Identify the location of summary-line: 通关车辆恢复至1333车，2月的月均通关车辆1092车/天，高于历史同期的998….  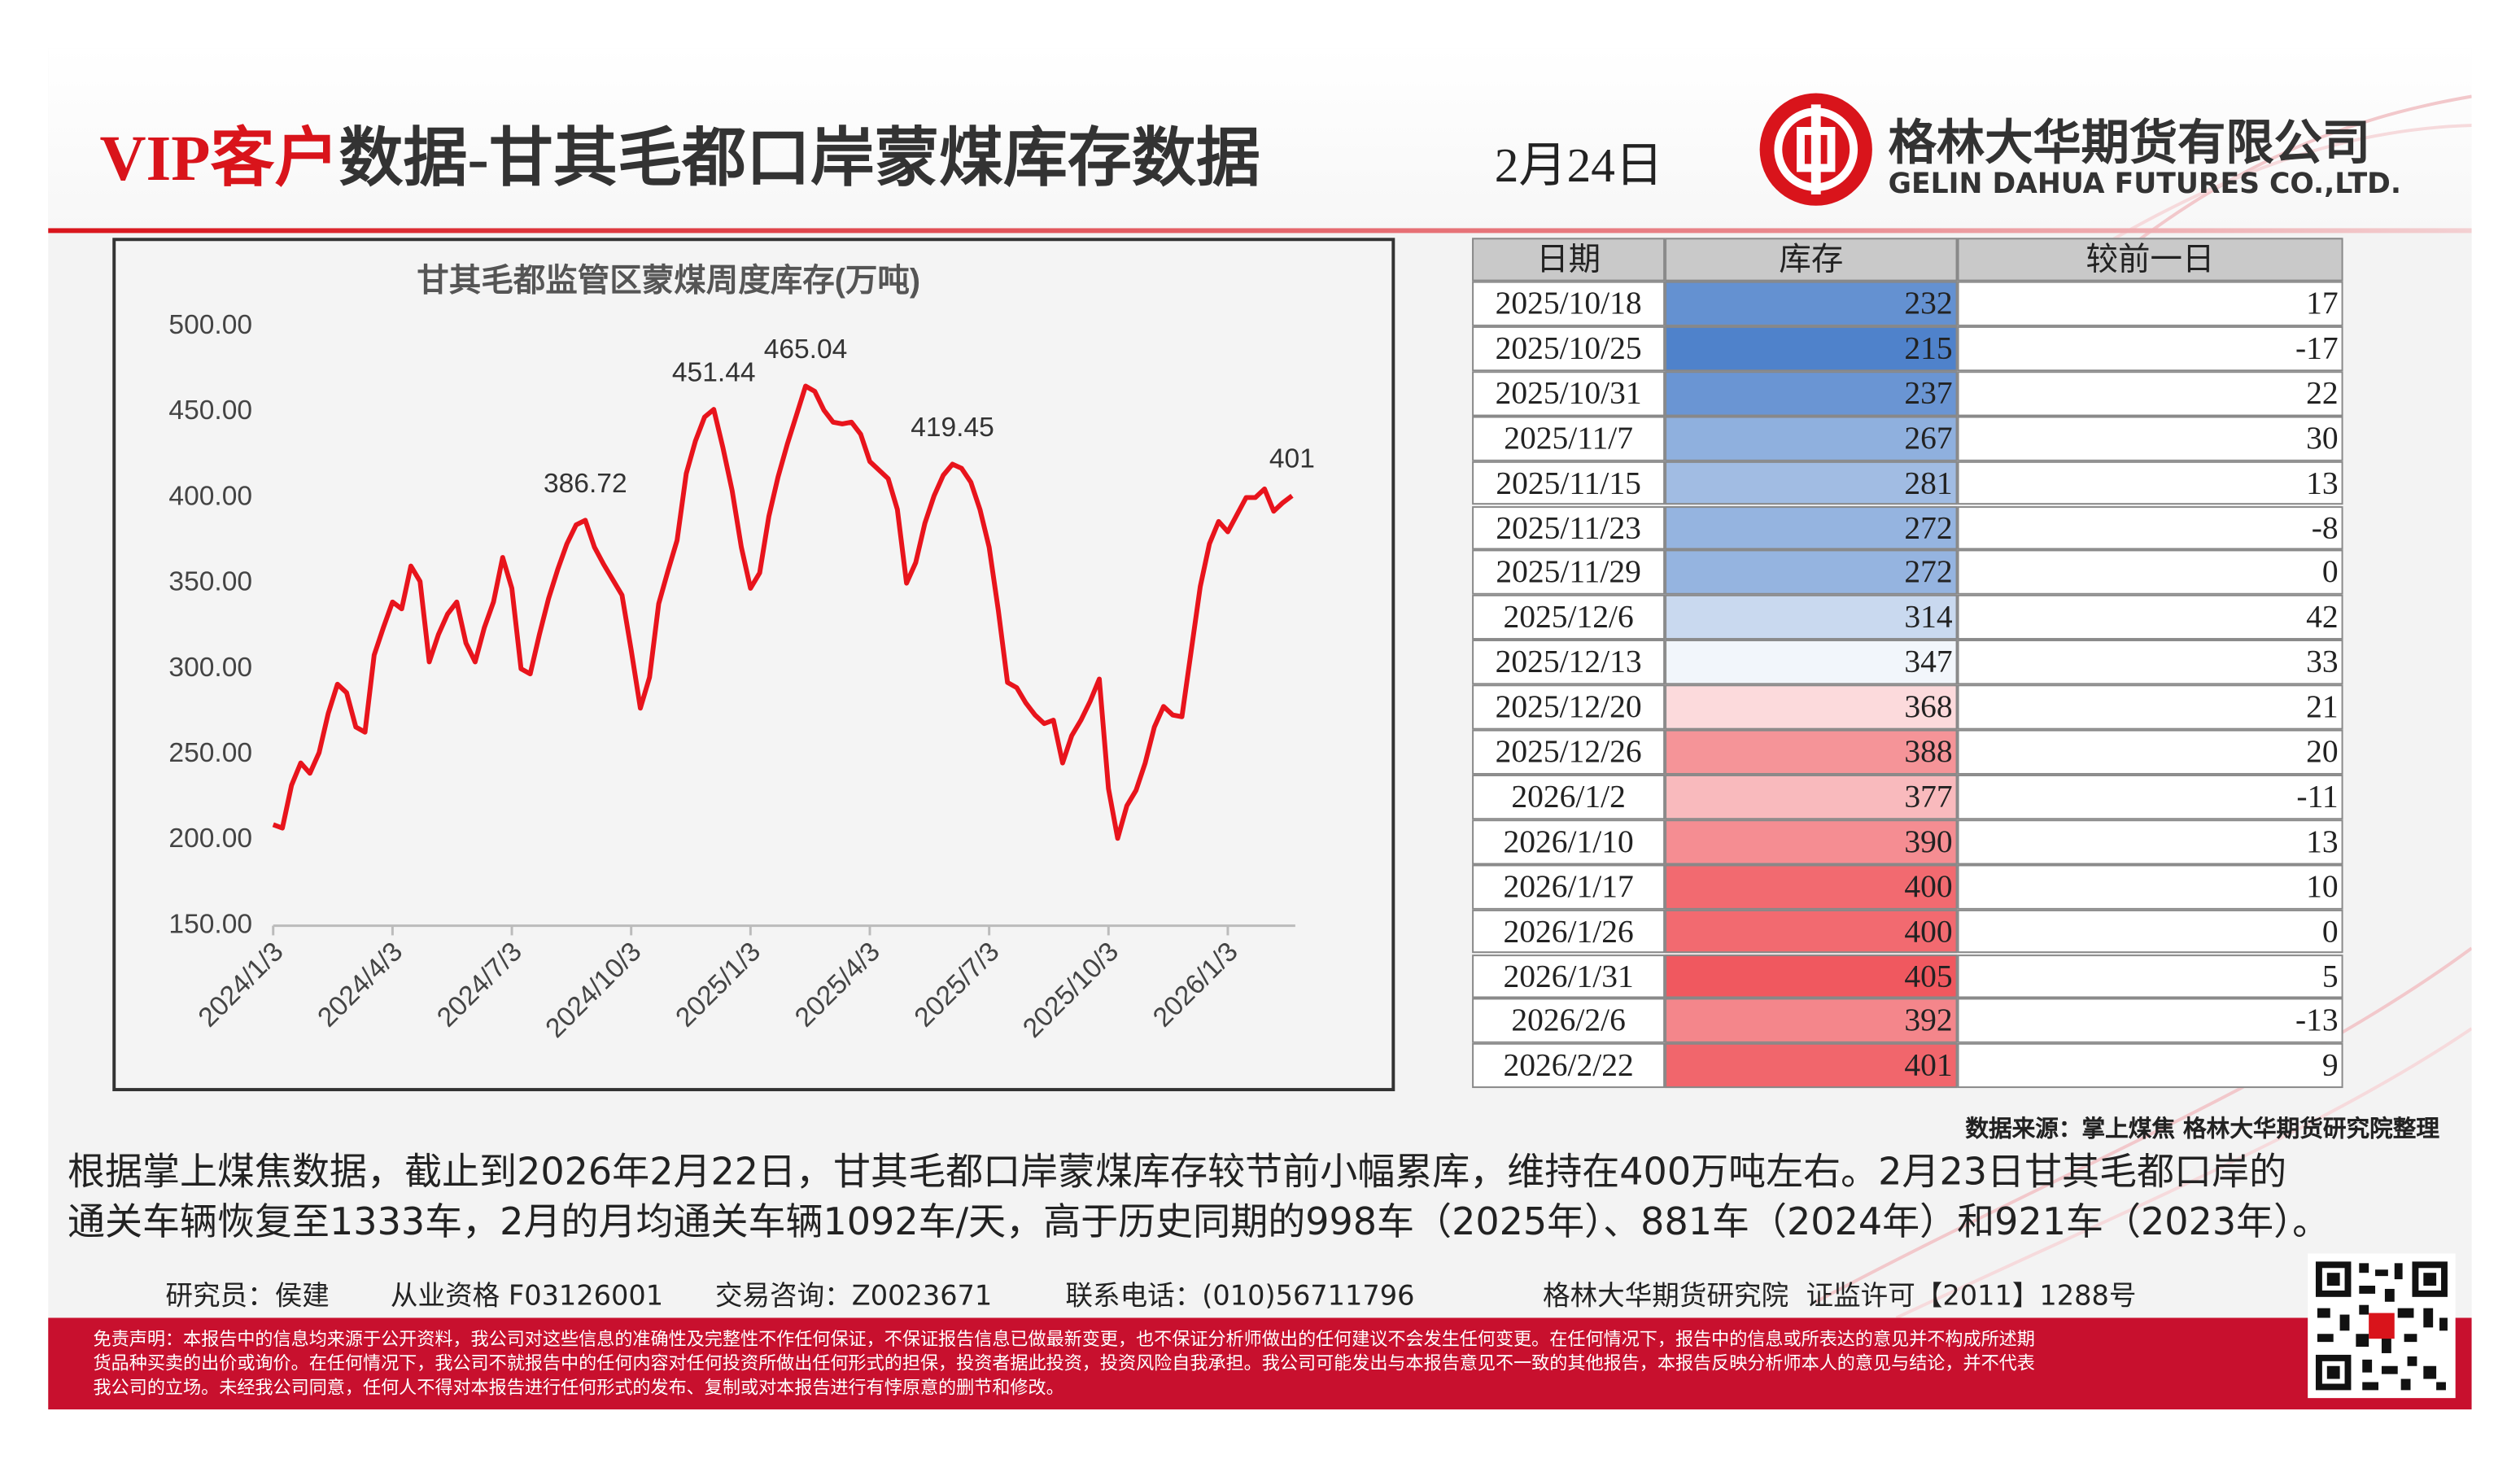
(1198, 1222).